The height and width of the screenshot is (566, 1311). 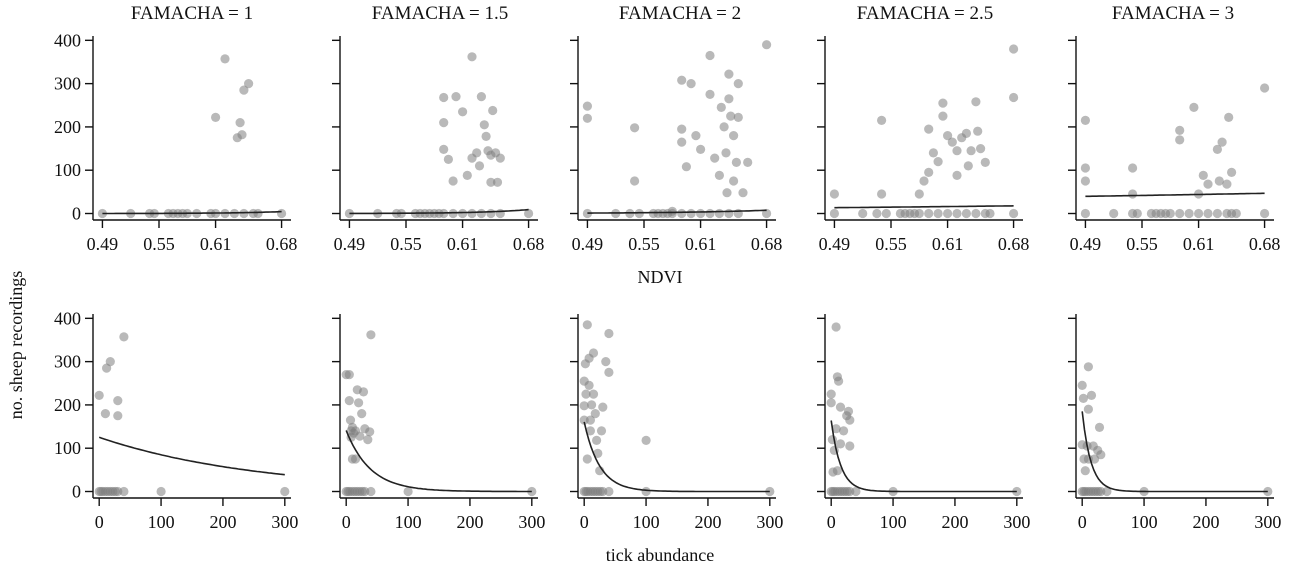 I want to click on panel: 0 100 200 300 400 0.49 0.55 0.61 0.68, so click(x=175, y=142).